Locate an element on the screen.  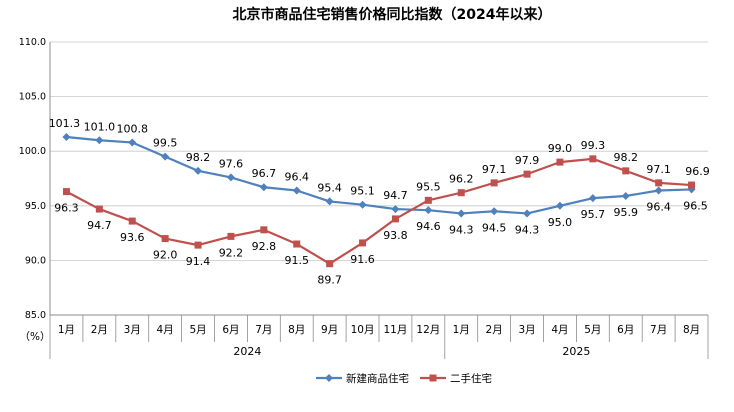
year-label: 2024 is located at coordinates (247, 351).